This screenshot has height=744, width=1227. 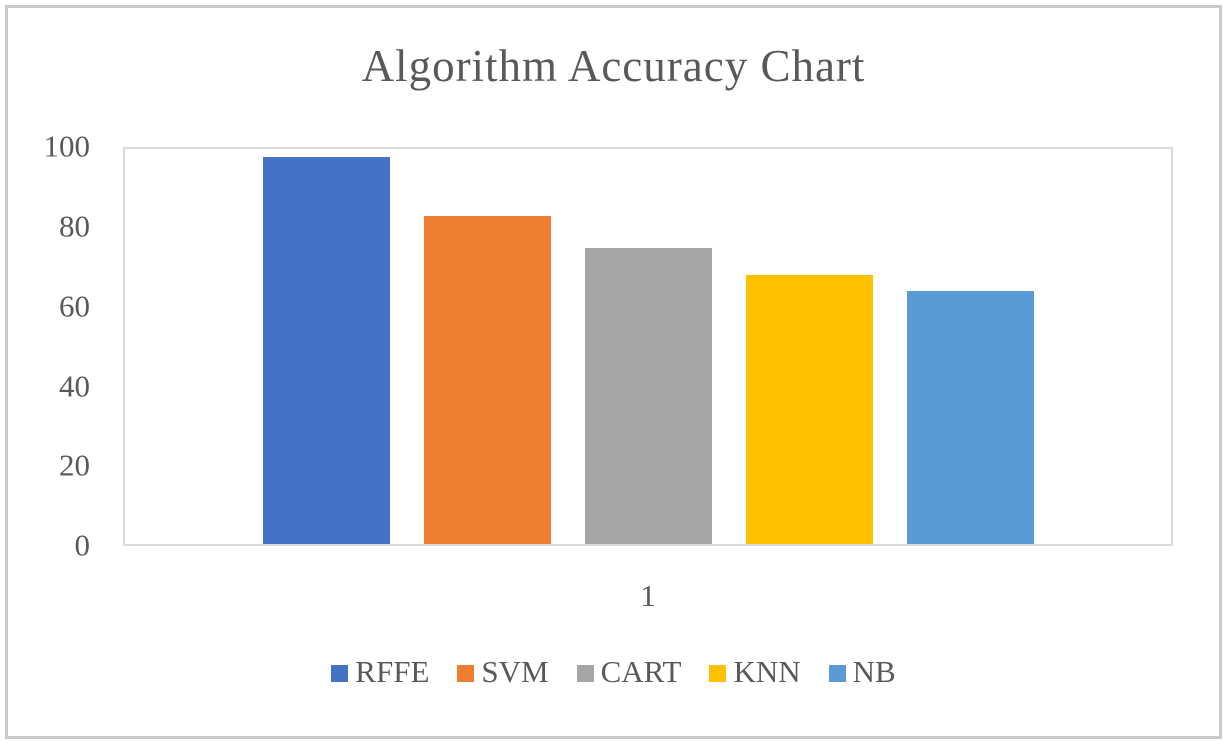 What do you see at coordinates (515, 671) in the screenshot?
I see `legend-label-svm: SVM` at bounding box center [515, 671].